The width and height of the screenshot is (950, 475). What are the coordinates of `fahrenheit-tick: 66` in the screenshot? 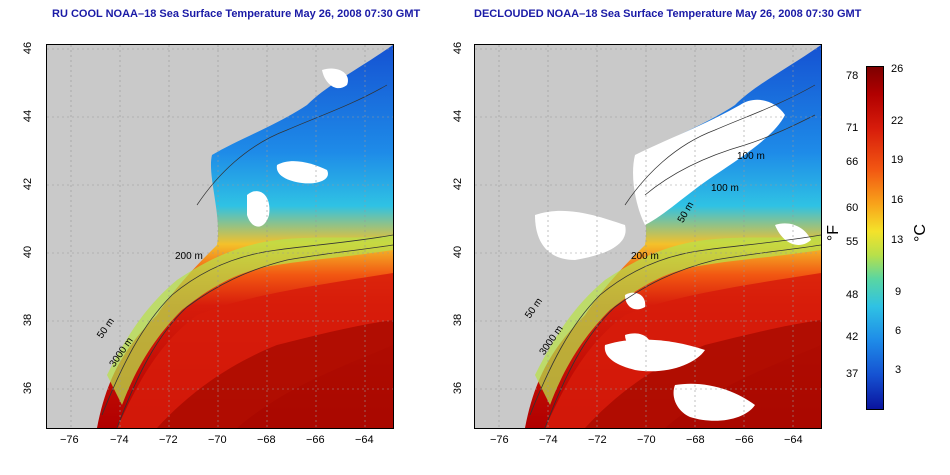 It's located at (852, 162).